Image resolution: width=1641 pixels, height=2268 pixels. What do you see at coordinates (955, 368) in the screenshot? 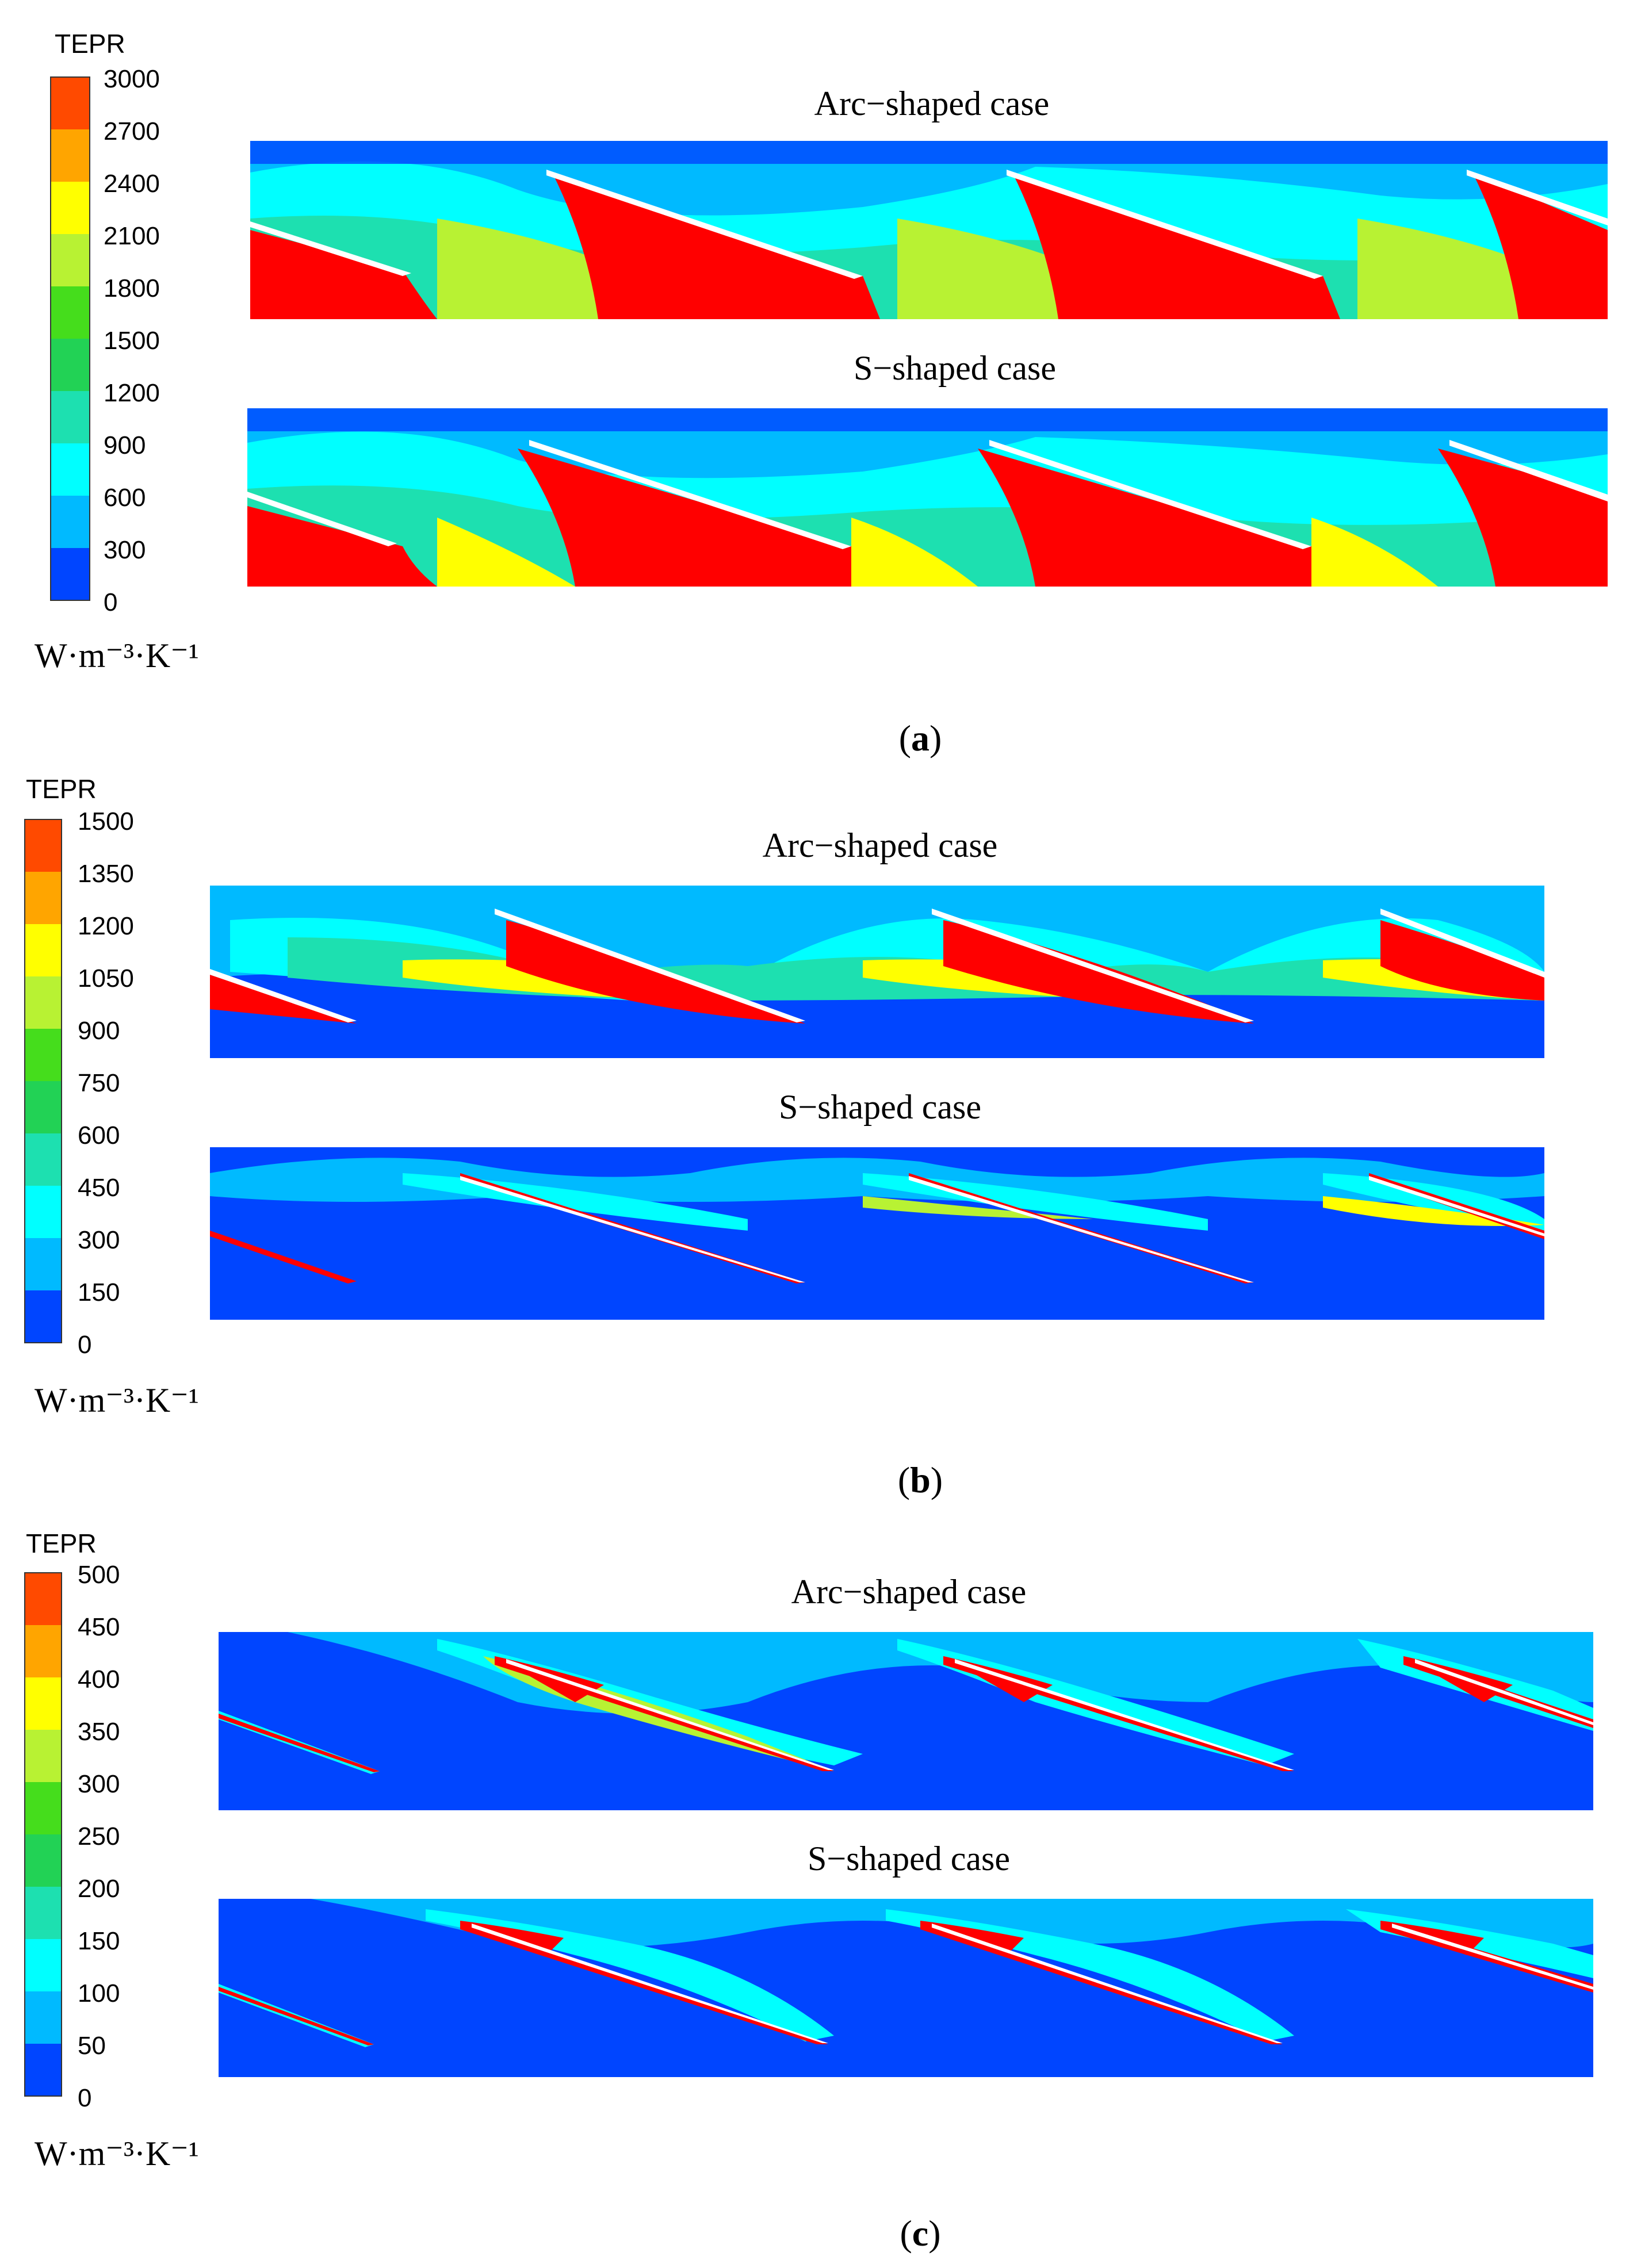
I see `case-title-s-a: S−shaped case` at bounding box center [955, 368].